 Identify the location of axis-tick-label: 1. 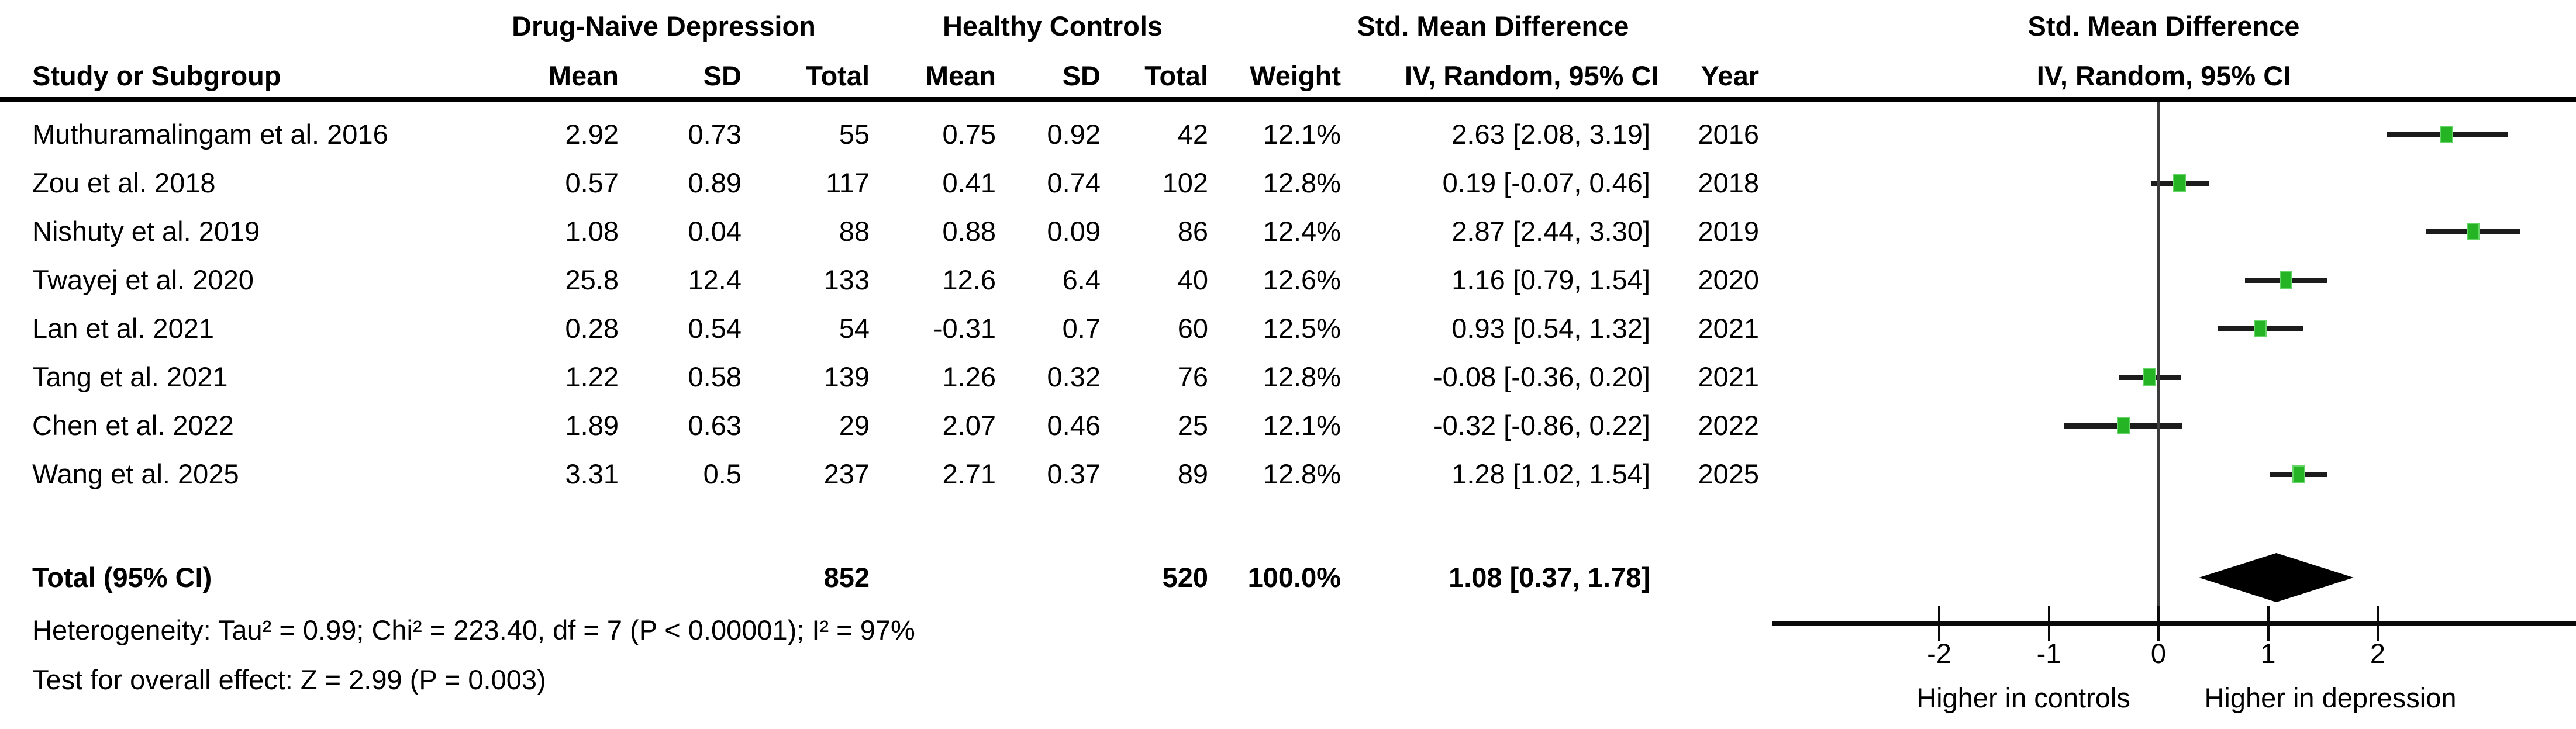
(2268, 653).